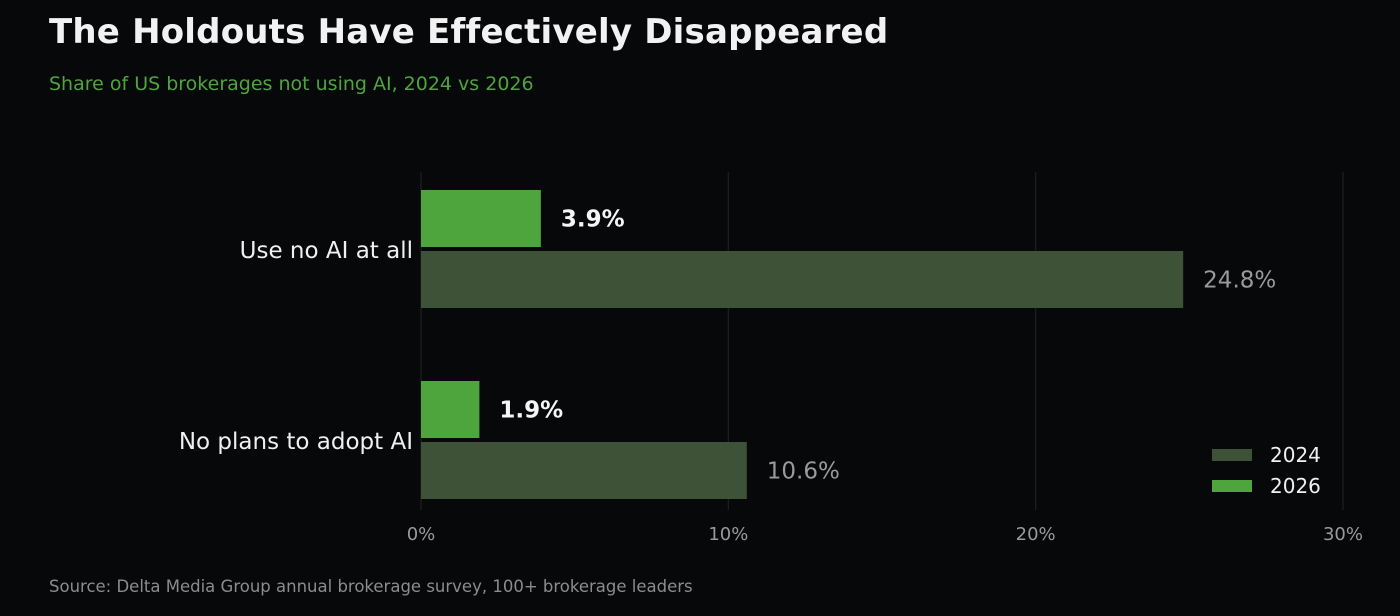 The height and width of the screenshot is (616, 1400). I want to click on legend: 2024 2026, so click(1266, 470).